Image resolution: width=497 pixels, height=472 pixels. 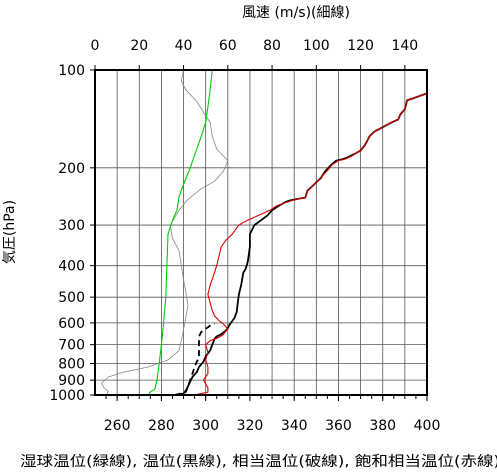 What do you see at coordinates (161, 426) in the screenshot?
I see `bottom-tick-label: 280` at bounding box center [161, 426].